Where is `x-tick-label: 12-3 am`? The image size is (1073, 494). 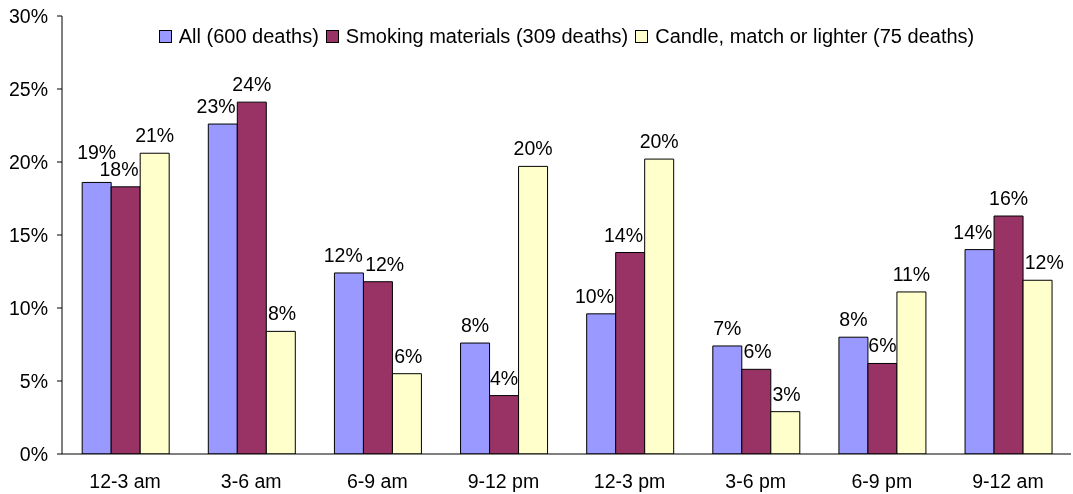 x-tick-label: 12-3 am is located at coordinates (125, 480).